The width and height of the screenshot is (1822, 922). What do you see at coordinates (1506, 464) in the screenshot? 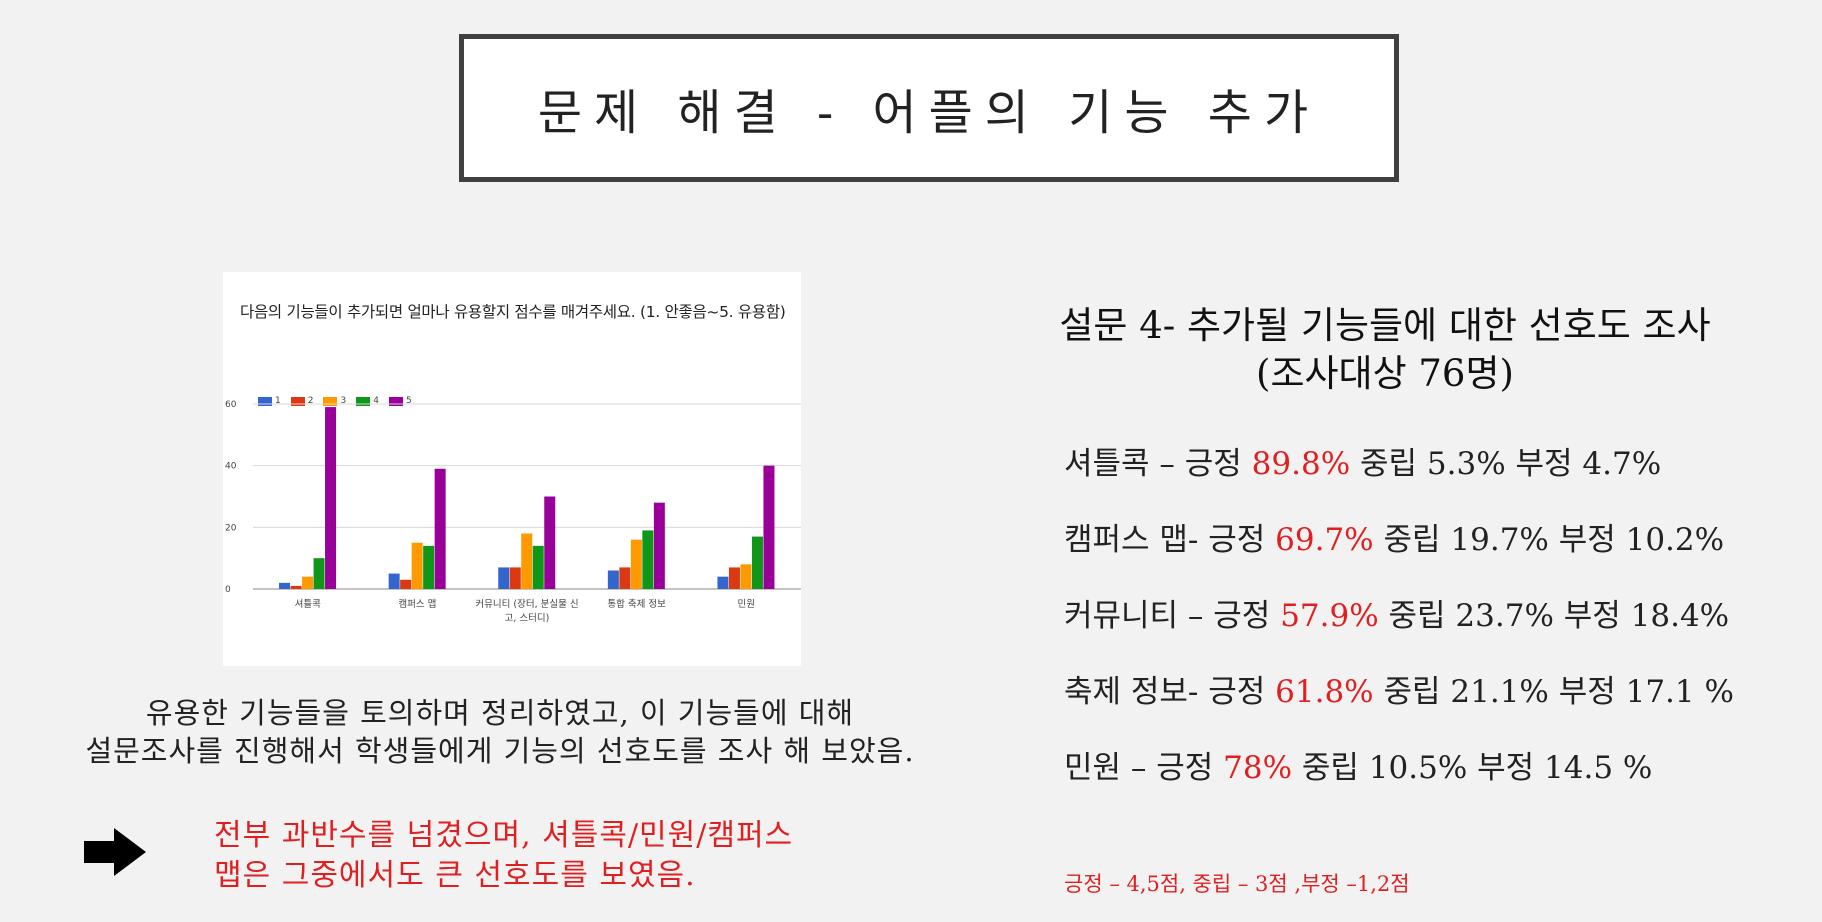
I see `neutral-negative-percentages: 중립 5.3% 부정 4.7%` at bounding box center [1506, 464].